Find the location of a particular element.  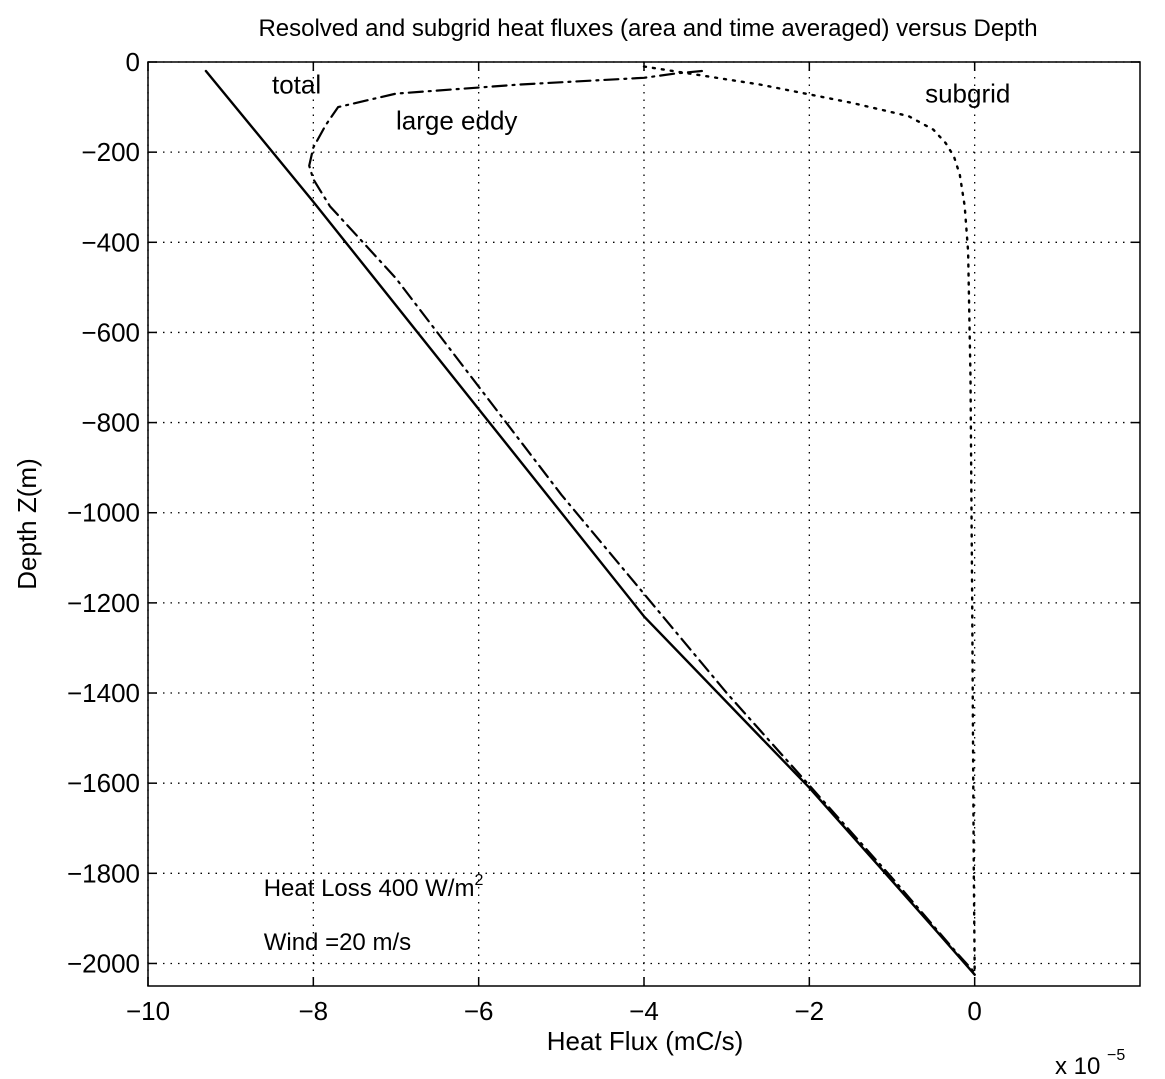

y-tick-label: −1600 is located at coordinates (103, 783).